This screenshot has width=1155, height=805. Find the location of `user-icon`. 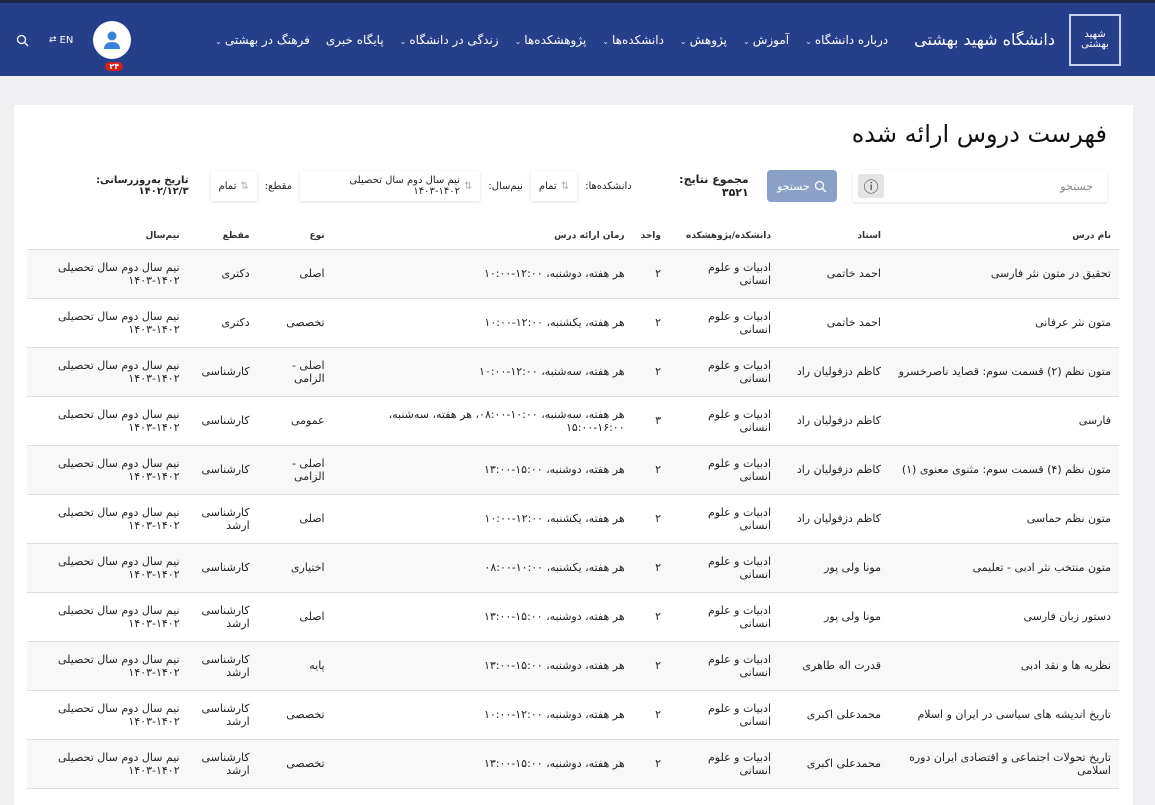

user-icon is located at coordinates (112, 40).